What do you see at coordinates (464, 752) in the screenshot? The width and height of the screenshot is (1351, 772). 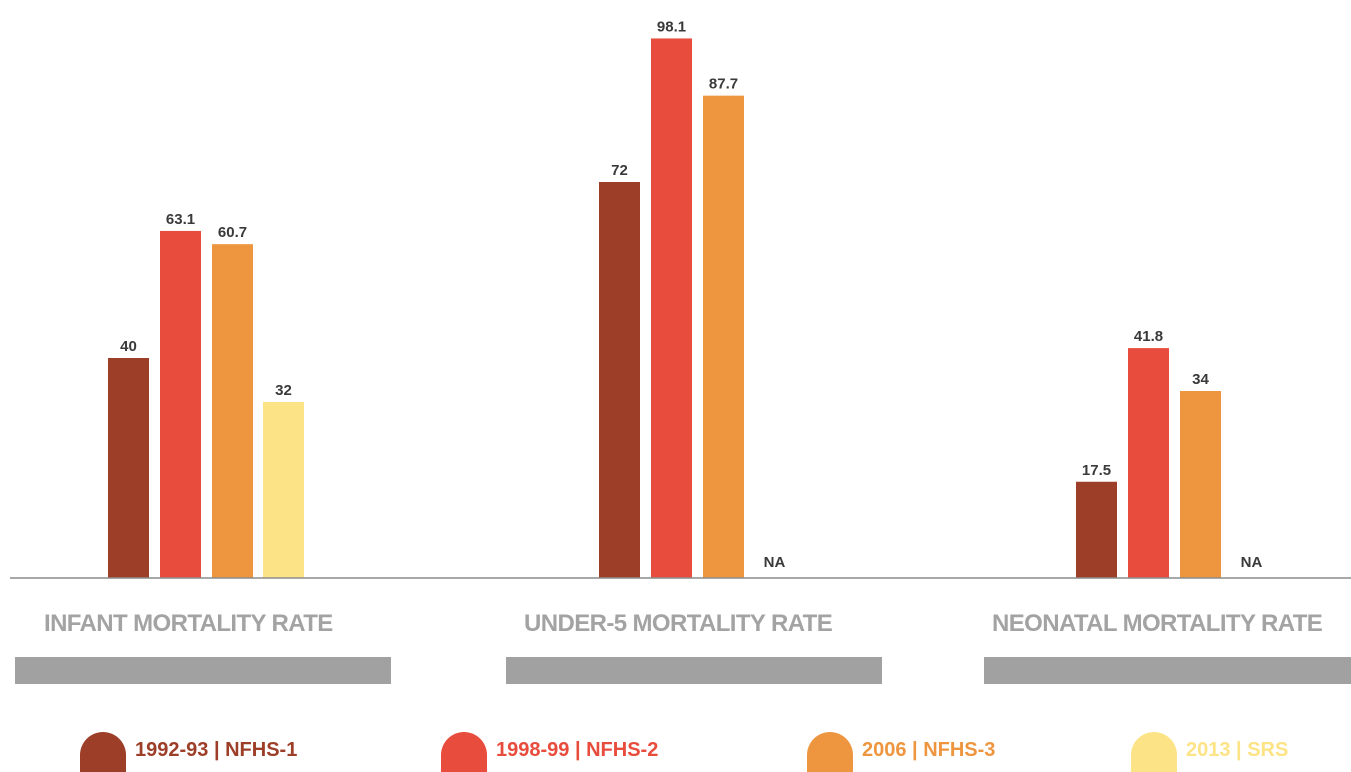 I see `legend-swatch-nfhs2` at bounding box center [464, 752].